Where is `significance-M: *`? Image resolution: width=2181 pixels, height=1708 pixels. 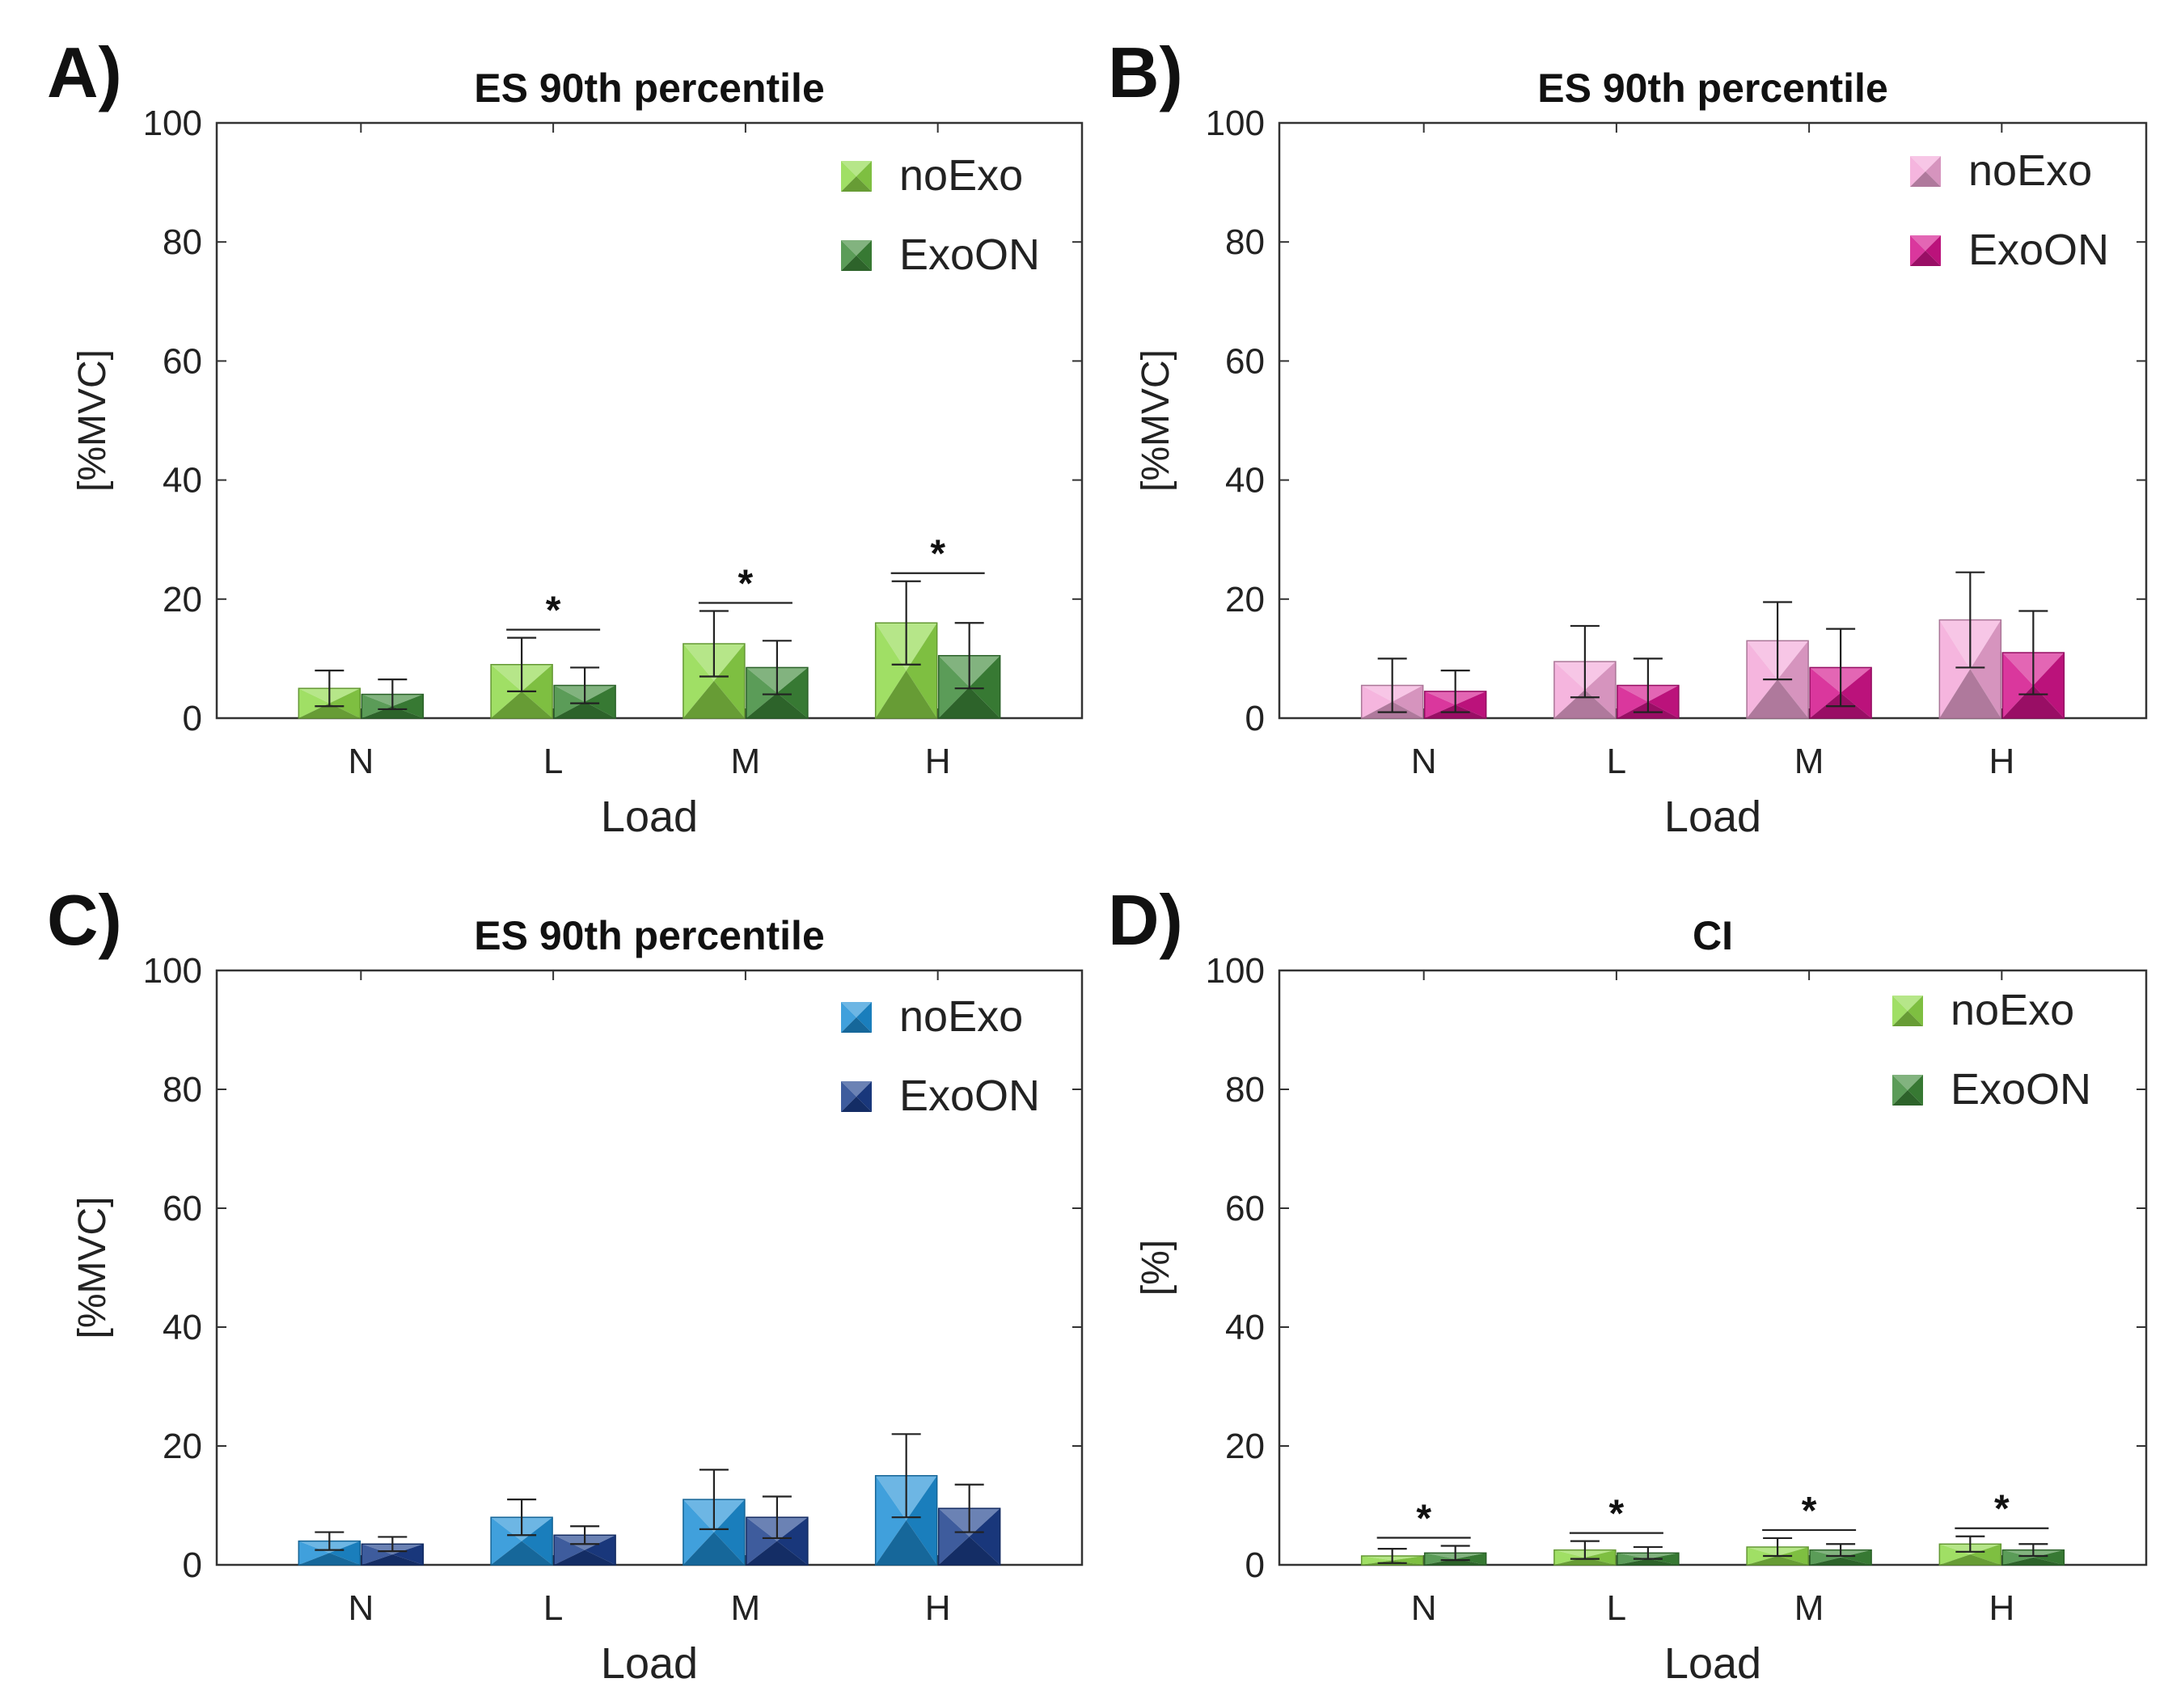
significance-M: * is located at coordinates (1809, 1512).